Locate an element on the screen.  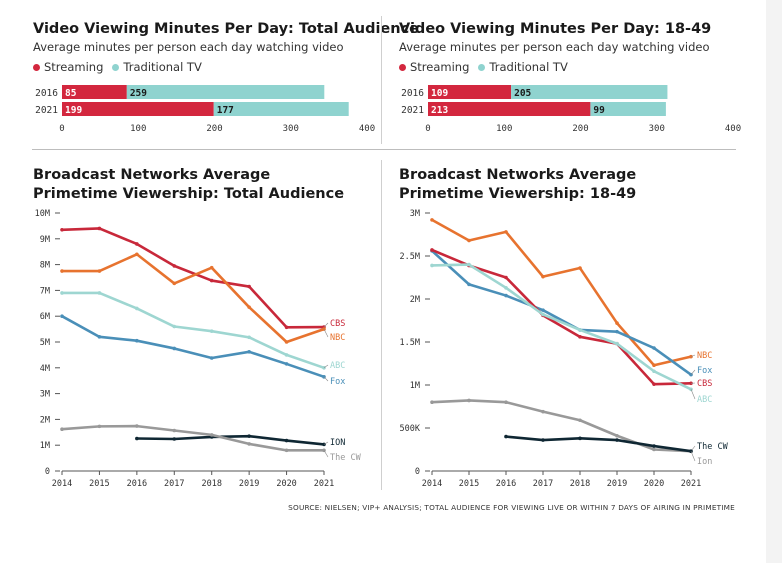
bar-category-label-2021: 2021 is located at coordinates (412, 110).